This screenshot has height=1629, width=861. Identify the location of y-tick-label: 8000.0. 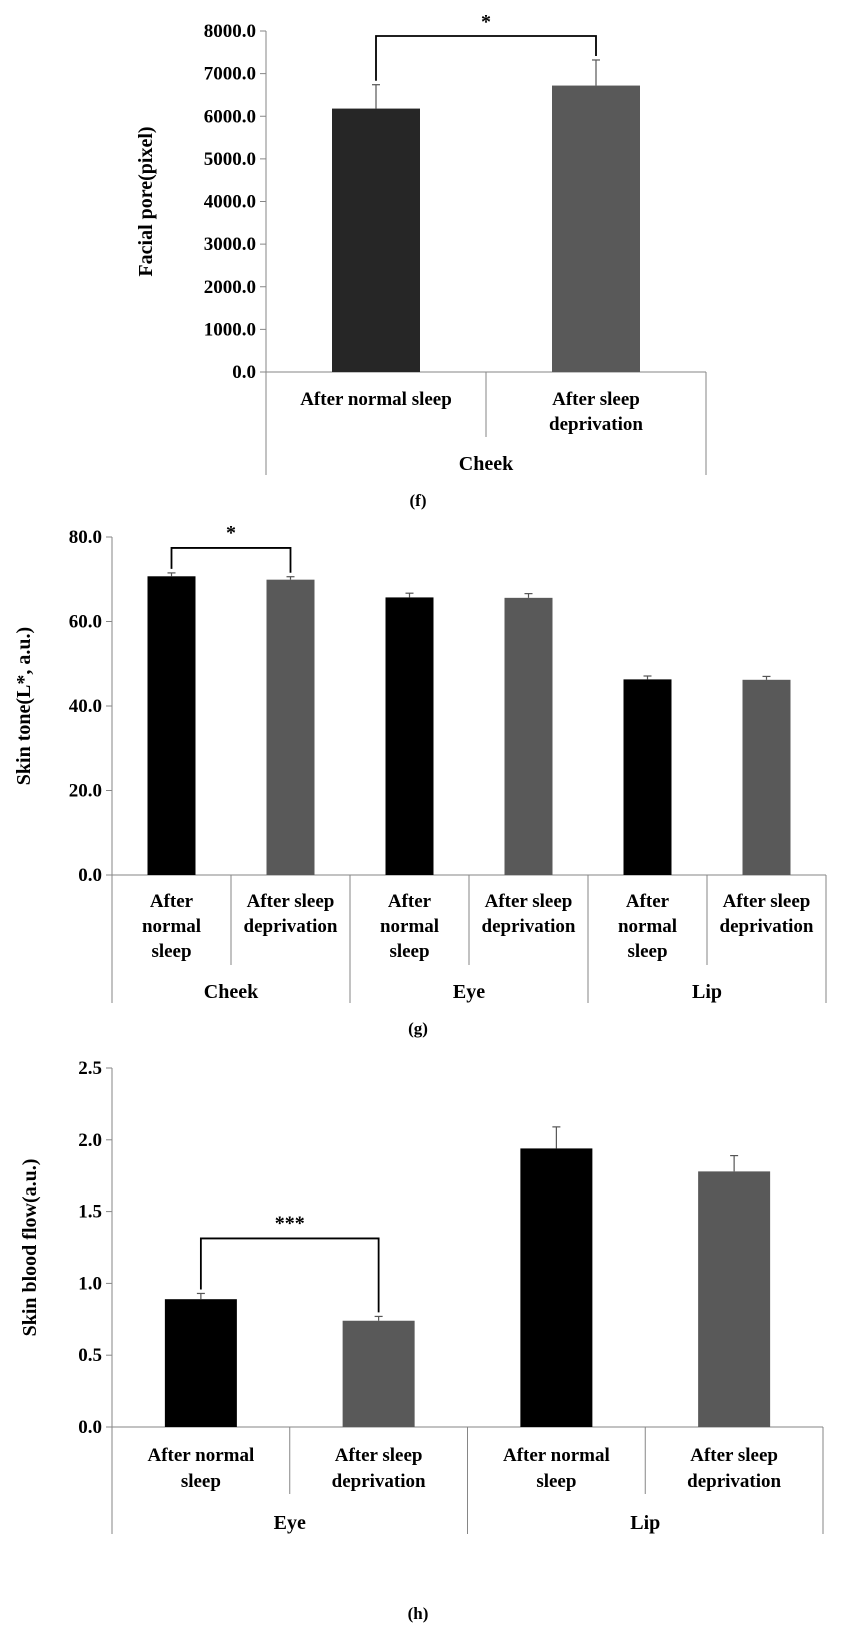
(230, 31).